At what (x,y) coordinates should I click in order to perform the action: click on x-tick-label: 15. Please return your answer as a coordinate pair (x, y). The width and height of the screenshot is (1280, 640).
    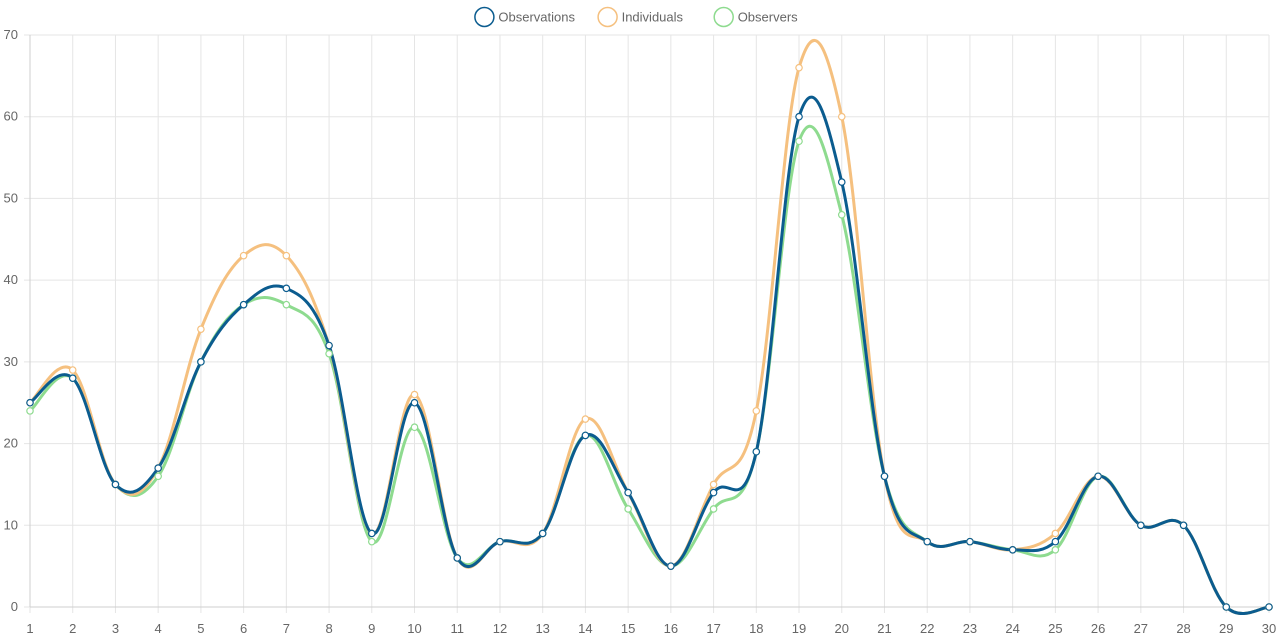
    Looking at the image, I should click on (628, 628).